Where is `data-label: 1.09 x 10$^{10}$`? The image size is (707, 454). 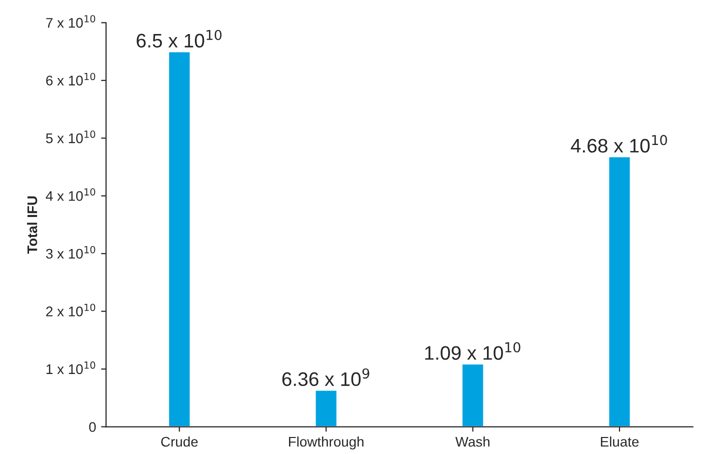 data-label: 1.09 x 10$^{10}$ is located at coordinates (472, 351).